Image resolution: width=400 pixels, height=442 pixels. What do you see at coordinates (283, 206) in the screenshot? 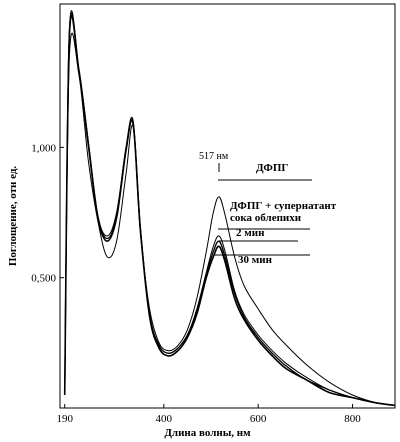
I see `series-annotation-2: ДФПГ + супернатант` at bounding box center [283, 206].